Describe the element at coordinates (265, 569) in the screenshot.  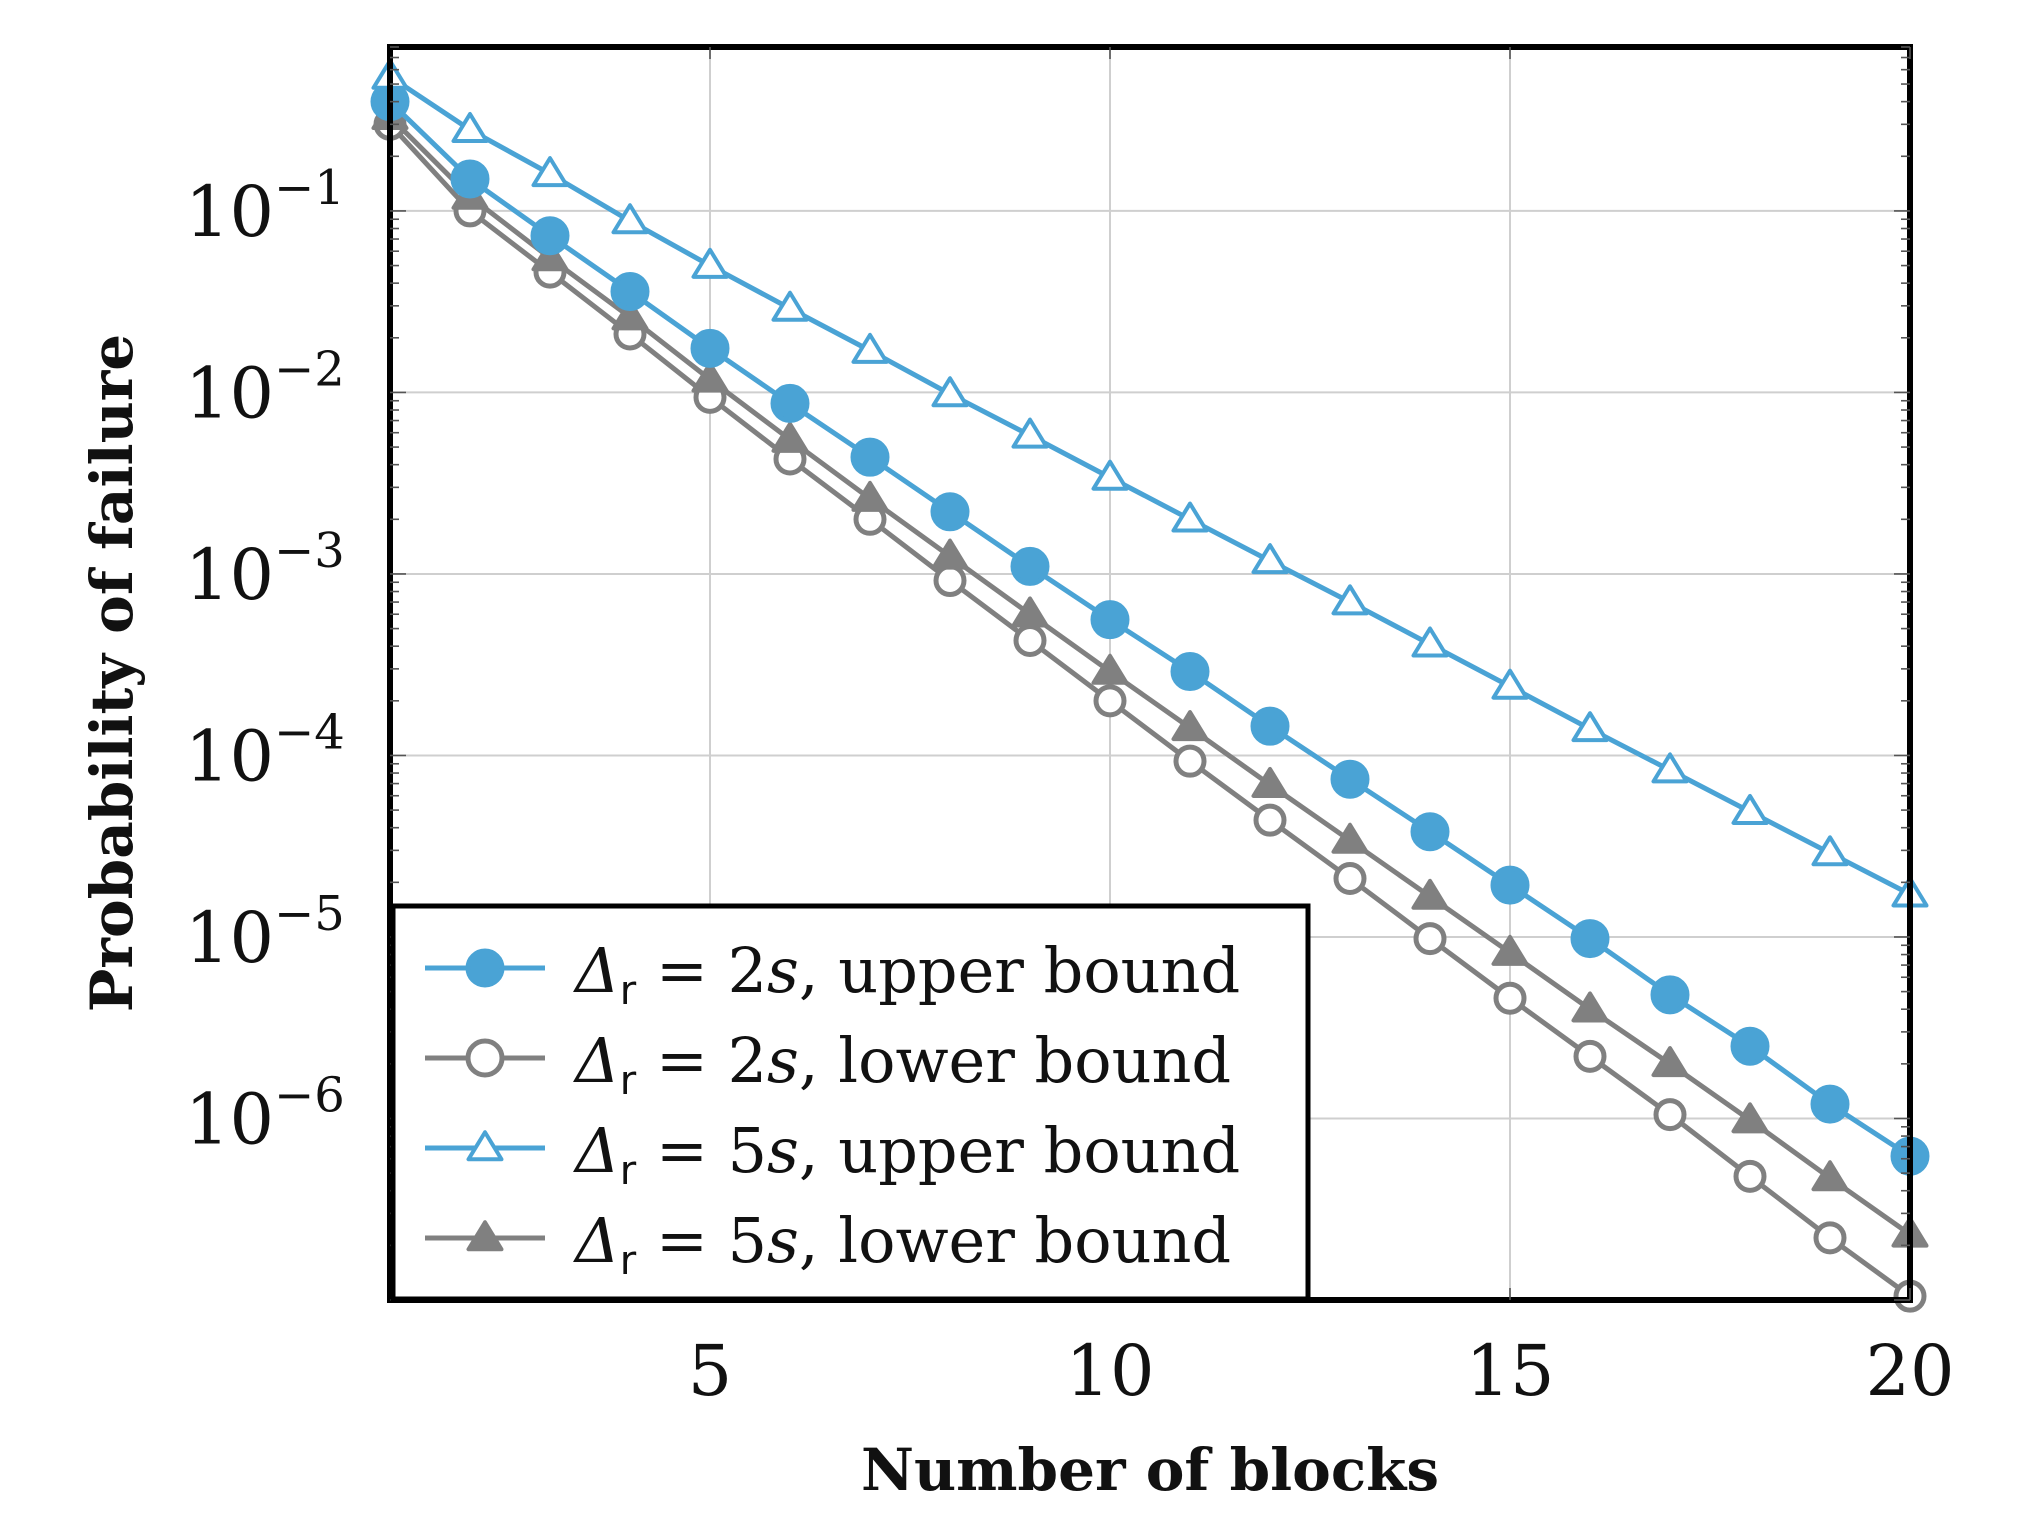
I see `y-tick-label: 10⁻³` at that location.